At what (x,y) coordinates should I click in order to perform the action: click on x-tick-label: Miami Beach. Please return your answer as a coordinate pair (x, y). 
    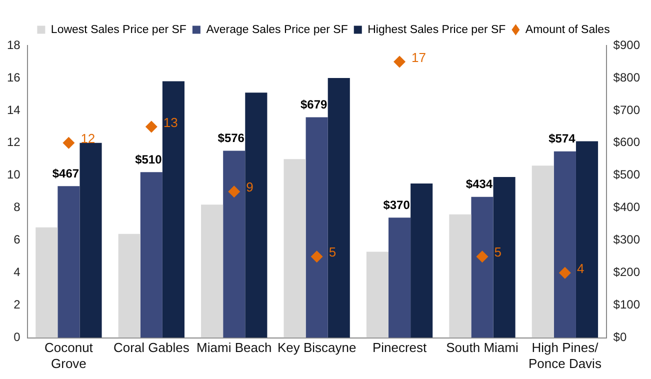
    Looking at the image, I should click on (234, 348).